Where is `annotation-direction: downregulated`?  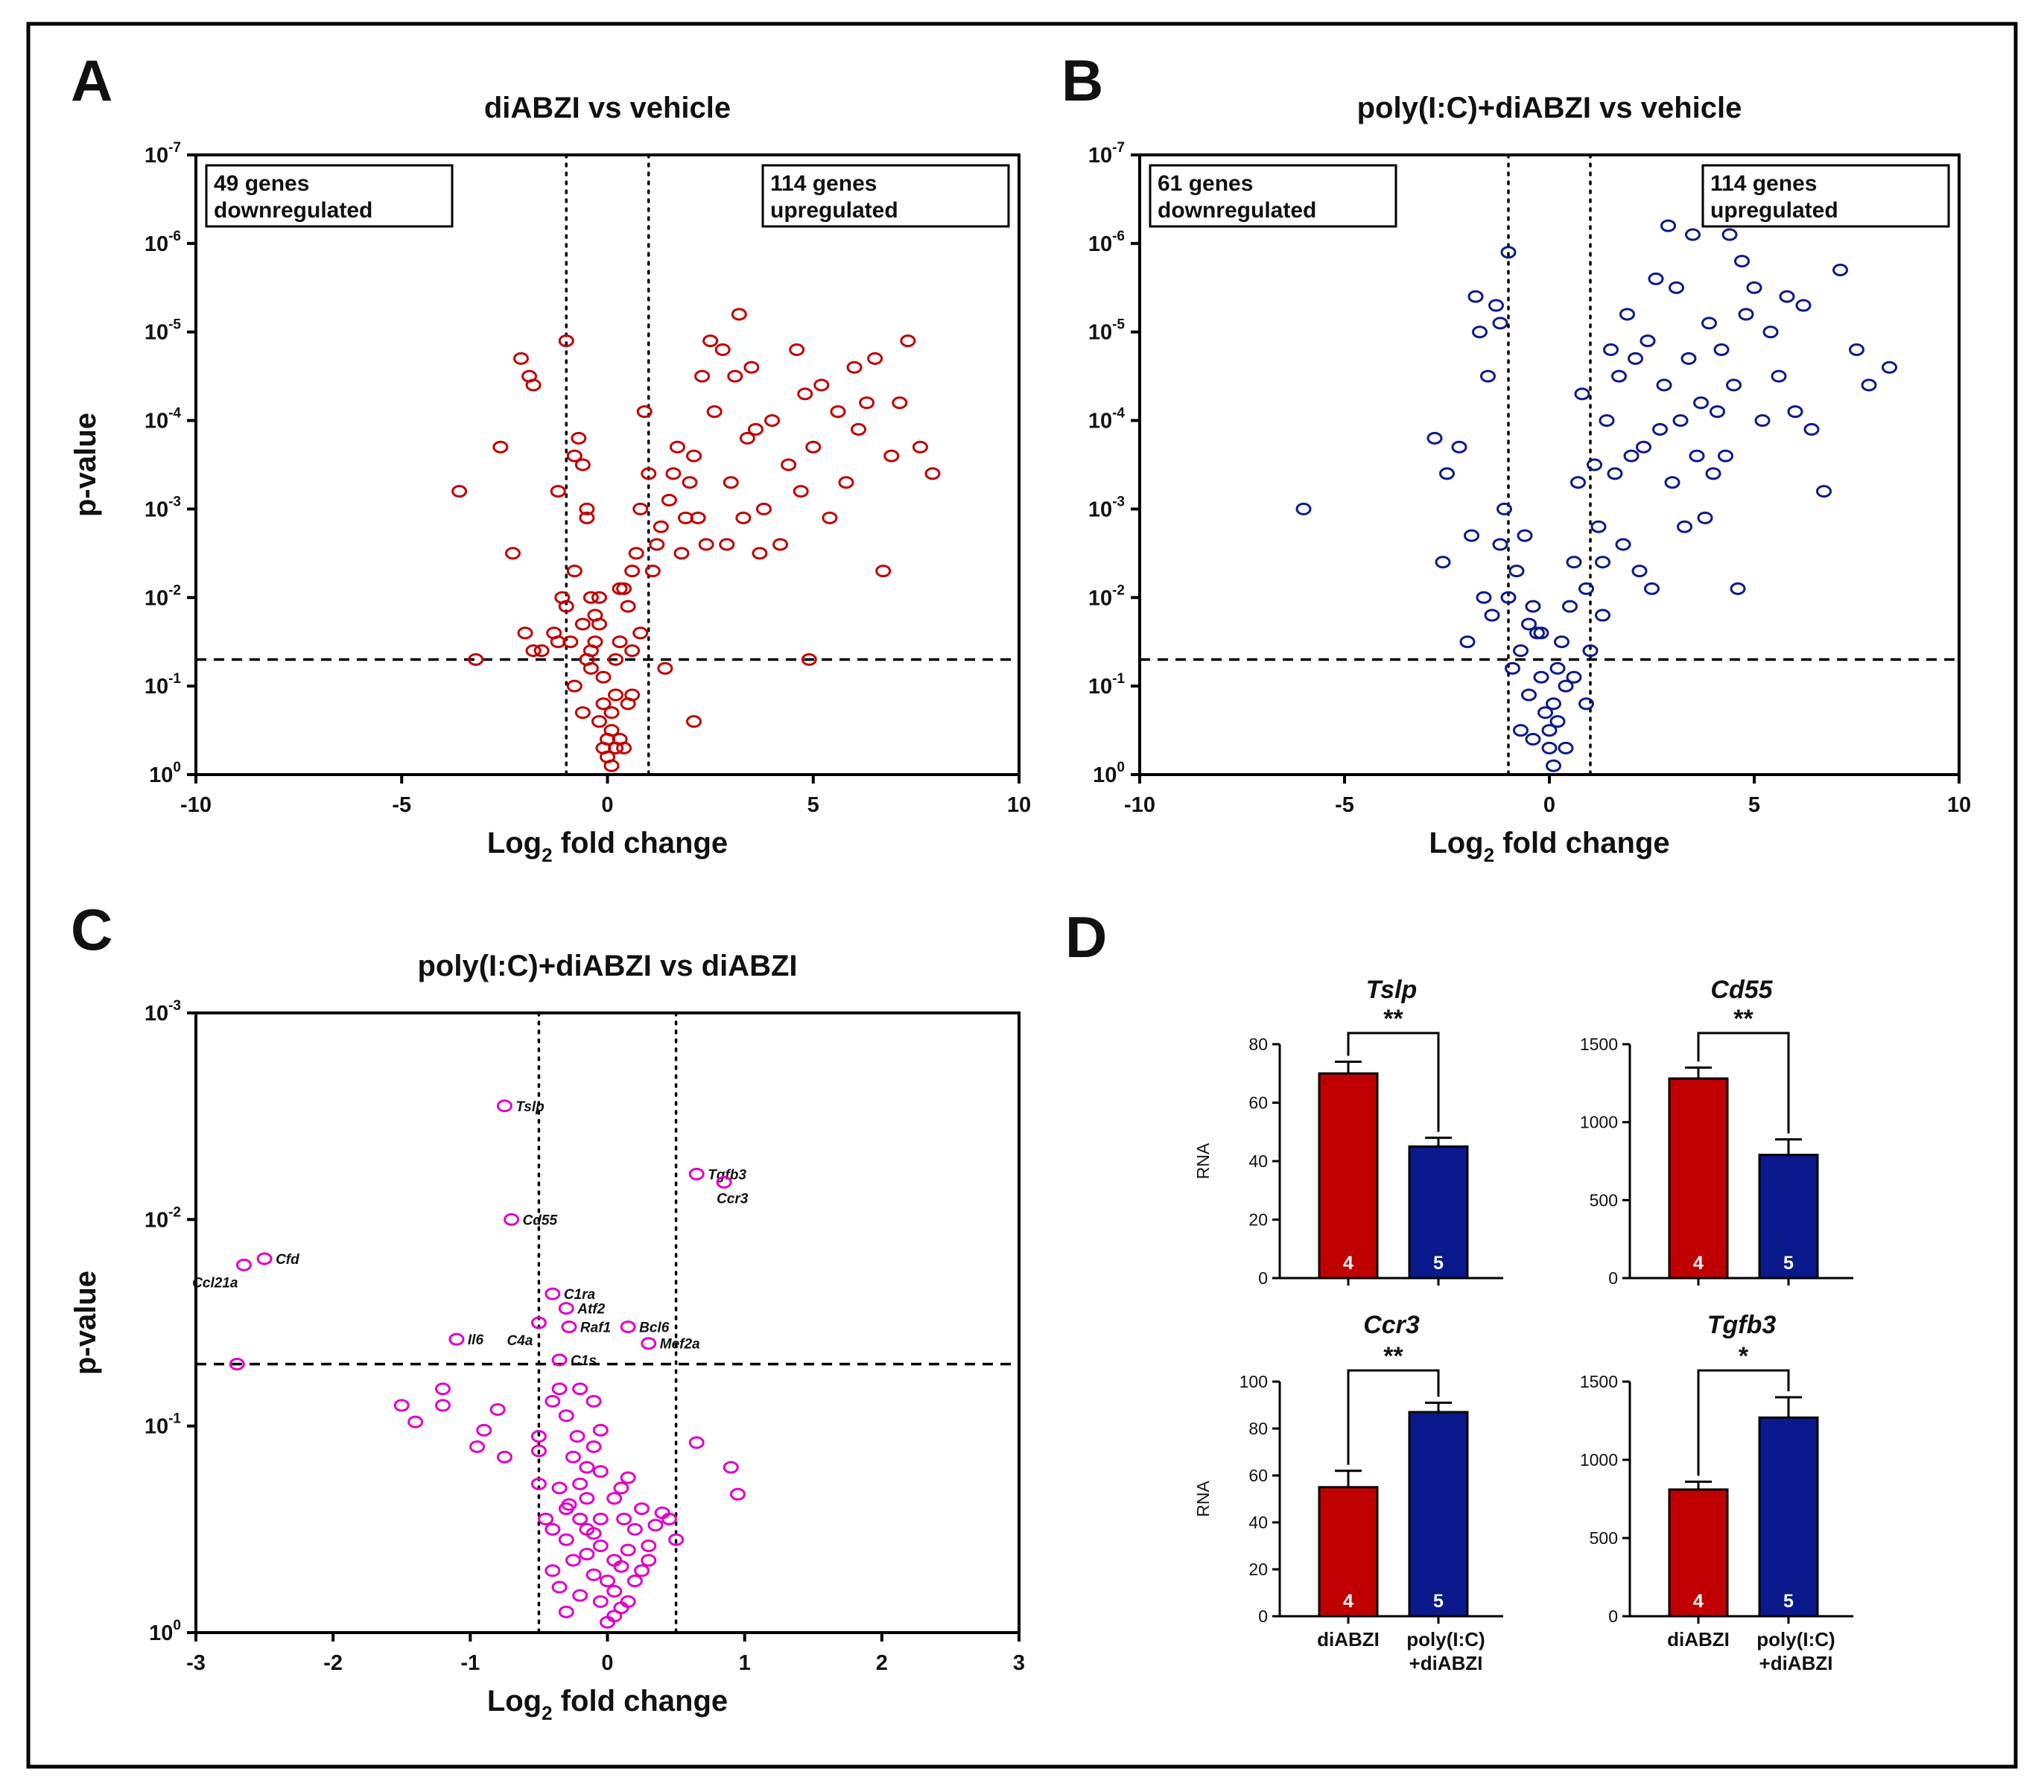
annotation-direction: downregulated is located at coordinates (1237, 211).